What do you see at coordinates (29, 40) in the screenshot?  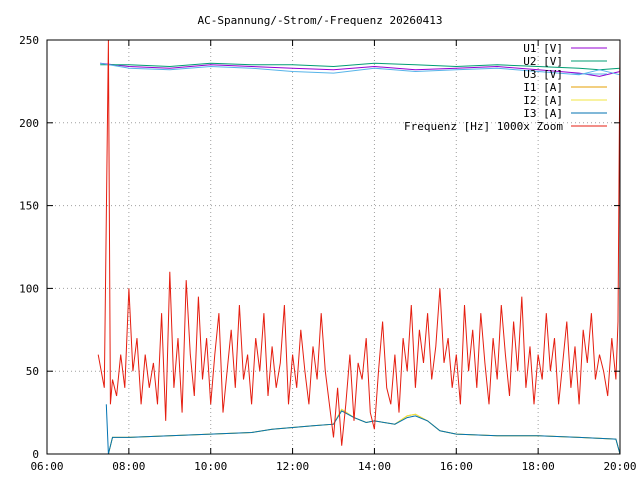 I see `y-tick-label: 250` at bounding box center [29, 40].